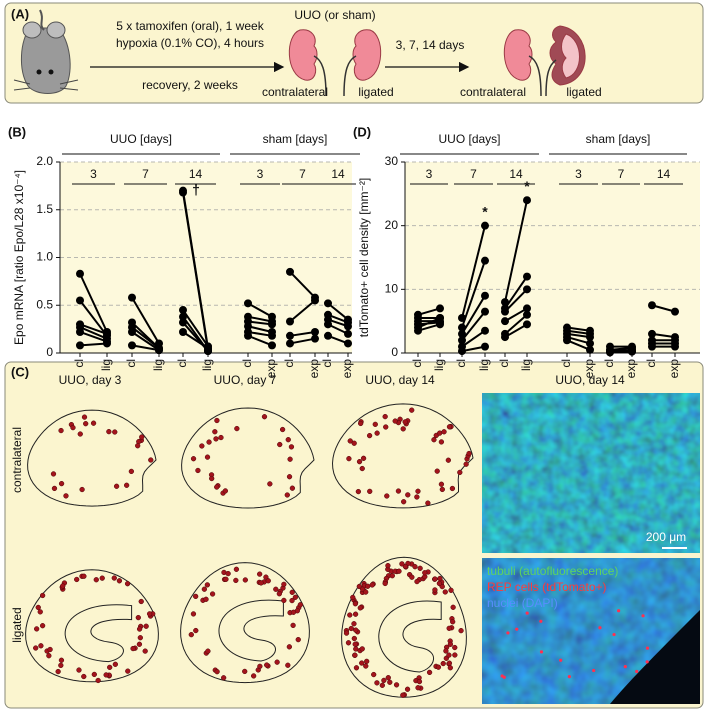 Image resolution: width=709 pixels, height=713 pixels. I want to click on kidney-outline, so click(92, 626).